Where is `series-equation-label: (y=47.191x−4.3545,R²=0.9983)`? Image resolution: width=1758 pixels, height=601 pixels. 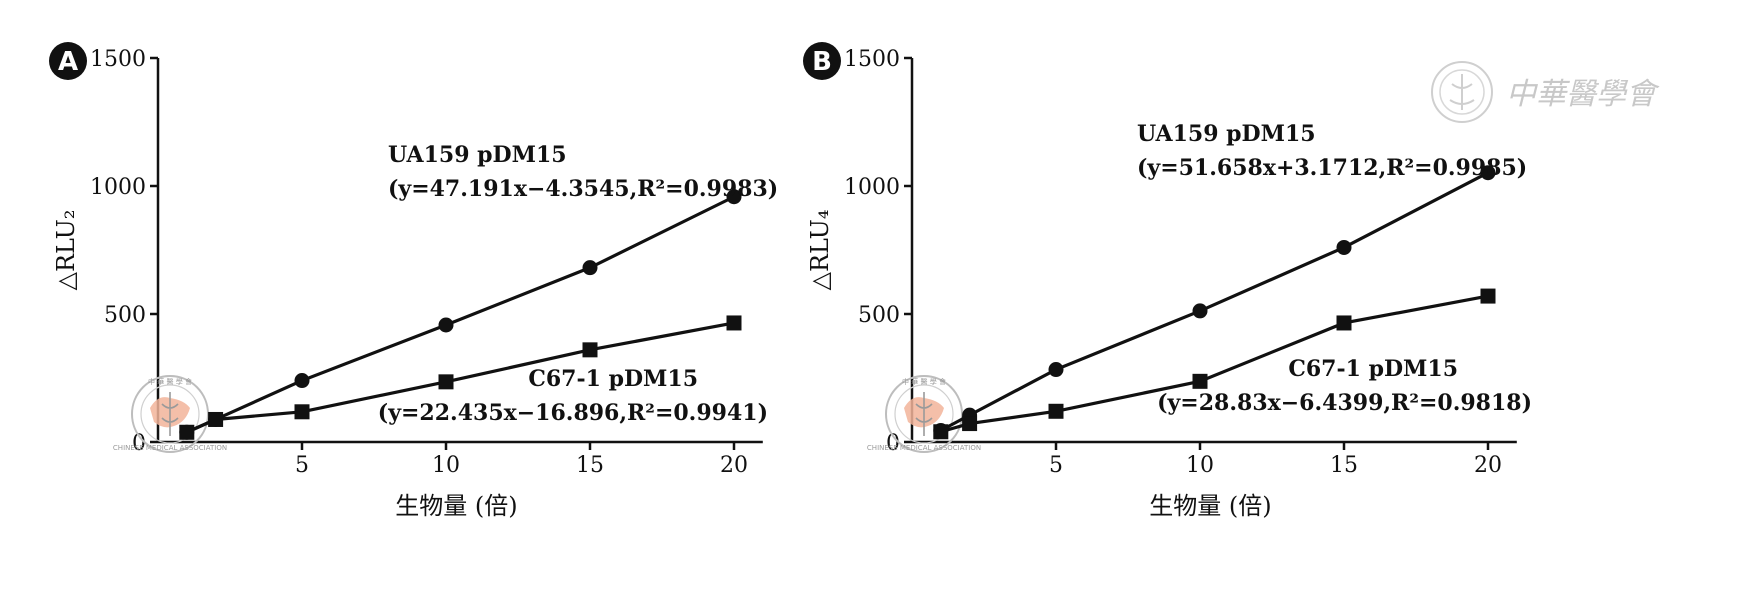
series-equation-label: (y=47.191x−4.3545,R²=0.9983) is located at coordinates (583, 189).